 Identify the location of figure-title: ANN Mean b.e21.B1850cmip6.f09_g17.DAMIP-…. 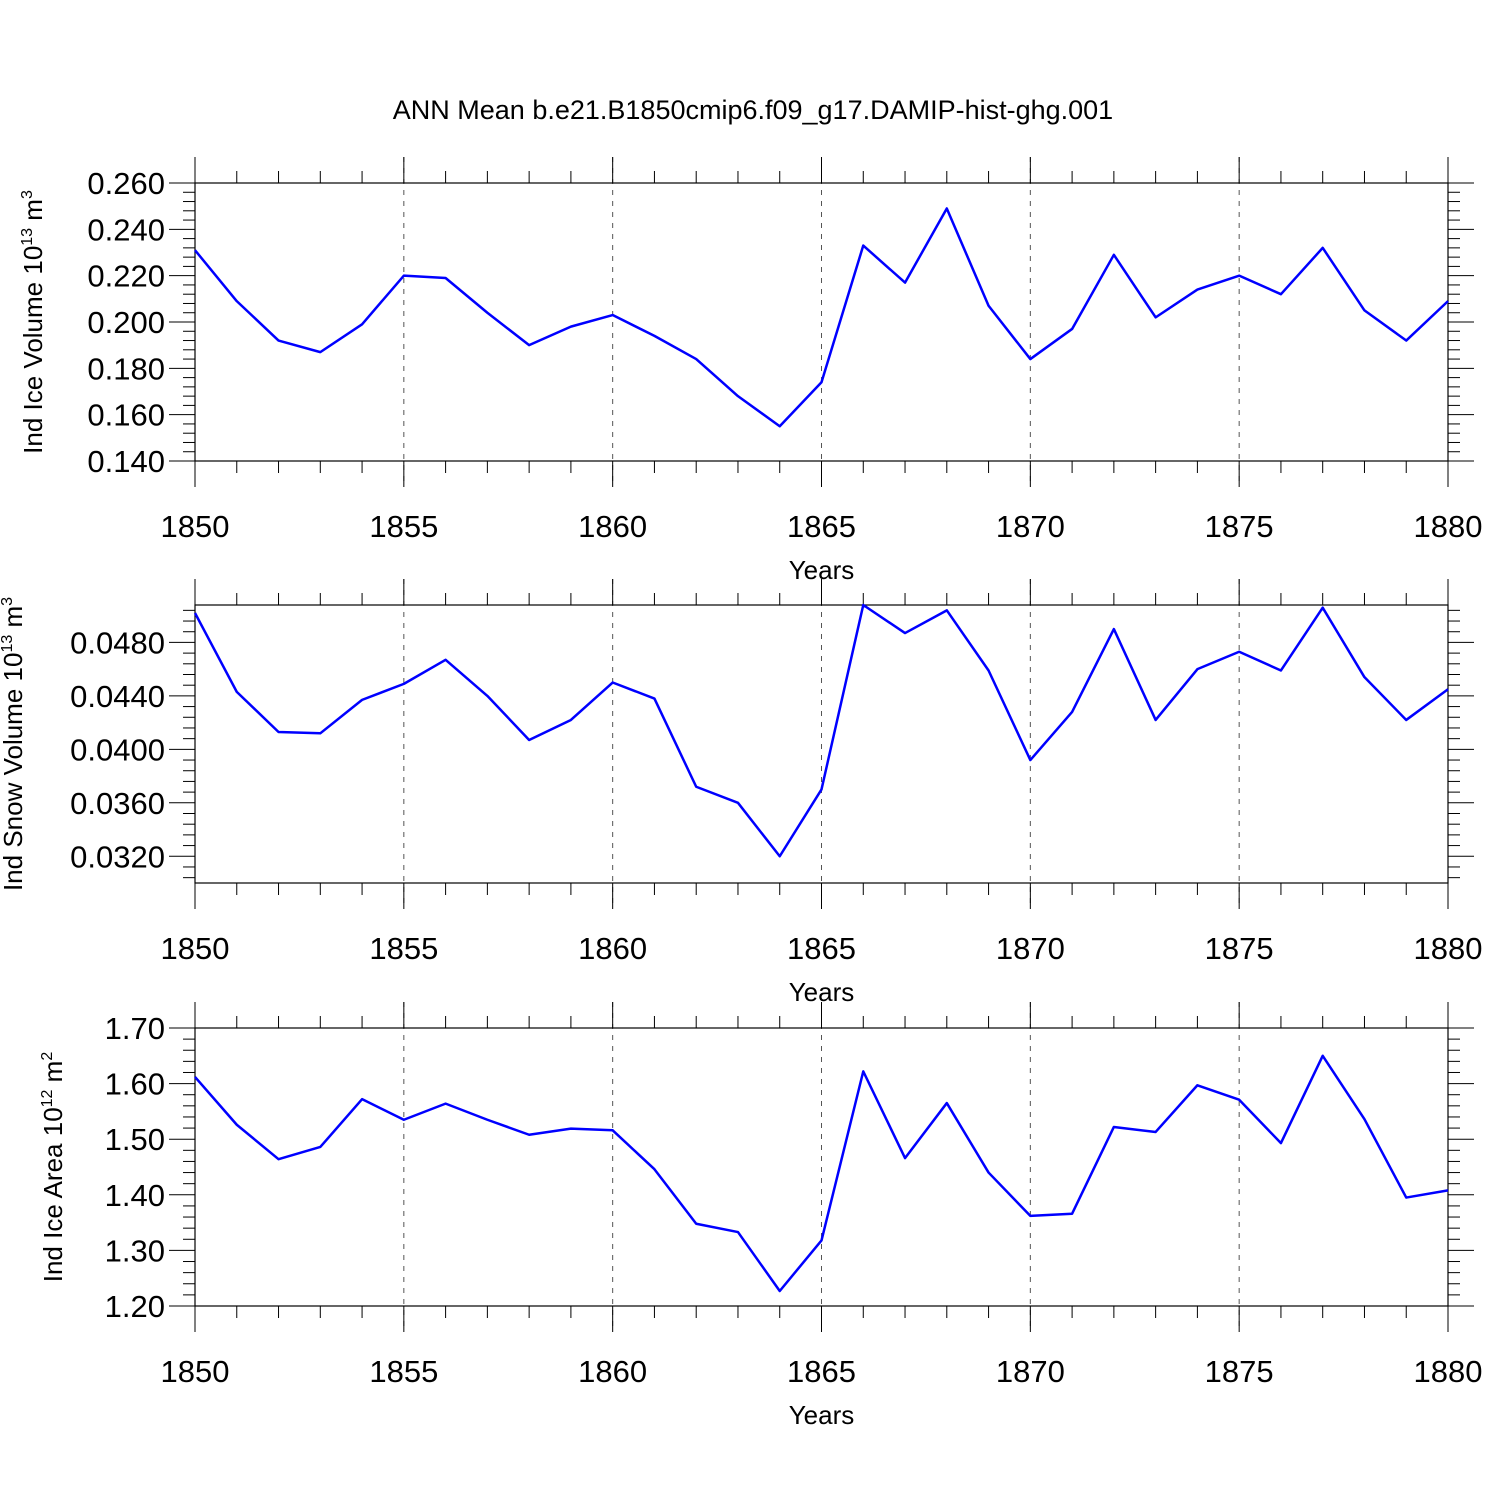
(753, 110).